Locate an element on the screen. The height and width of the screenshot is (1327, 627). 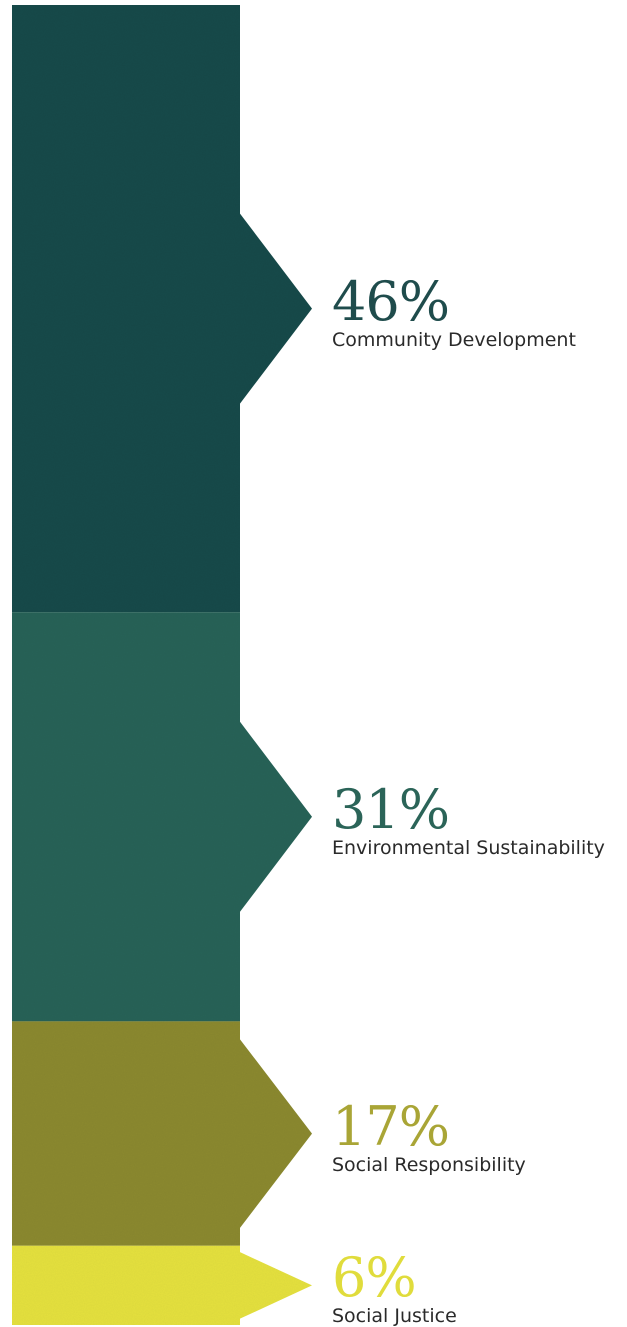
category-label: Social Responsibility is located at coordinates (429, 1164).